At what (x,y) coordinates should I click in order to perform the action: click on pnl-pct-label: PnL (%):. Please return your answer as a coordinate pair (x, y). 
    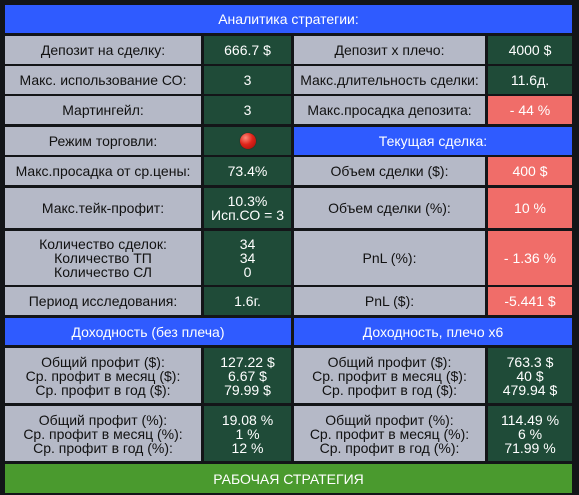
    Looking at the image, I should click on (389, 258).